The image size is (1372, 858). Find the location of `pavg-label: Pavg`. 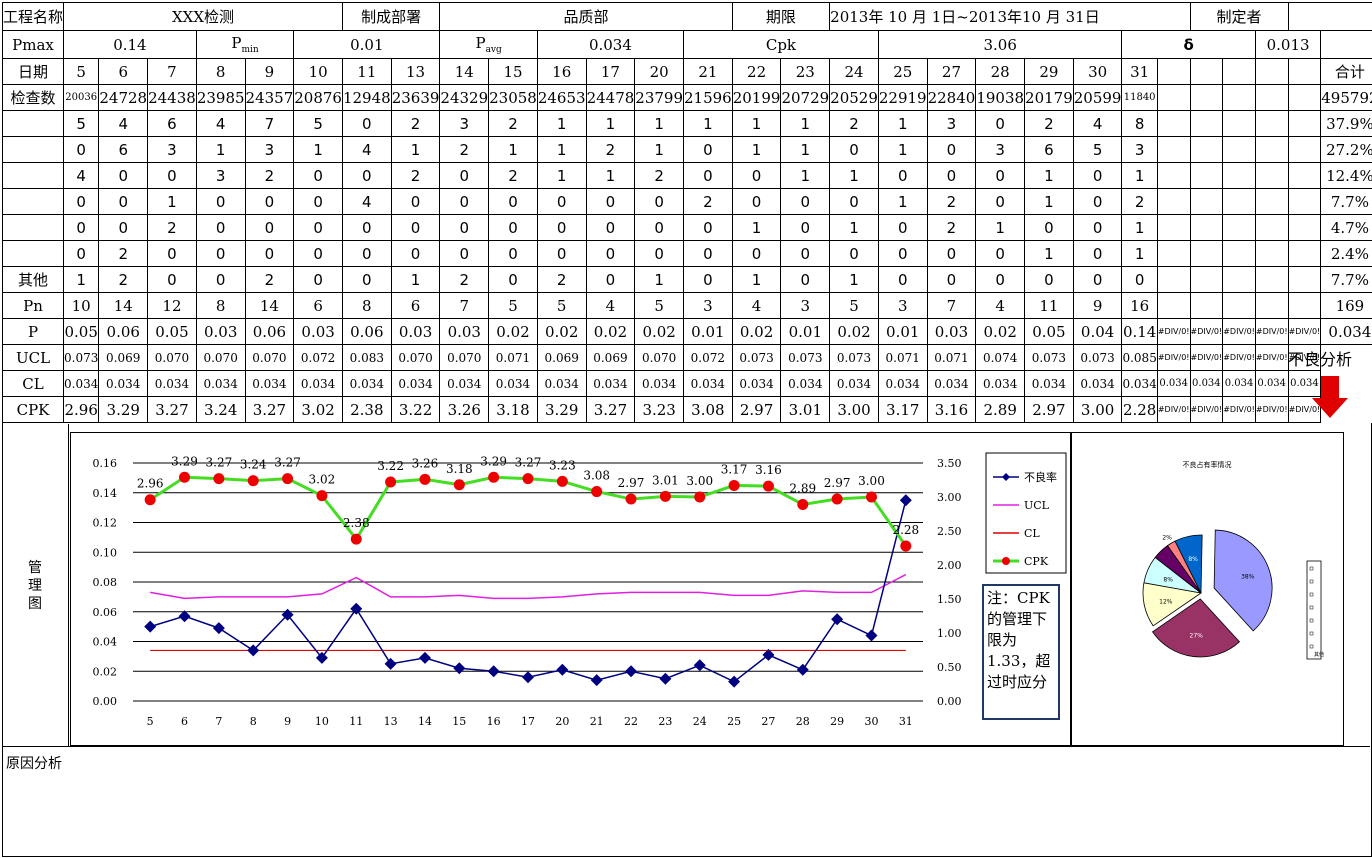

pavg-label: Pavg is located at coordinates (488, 44).